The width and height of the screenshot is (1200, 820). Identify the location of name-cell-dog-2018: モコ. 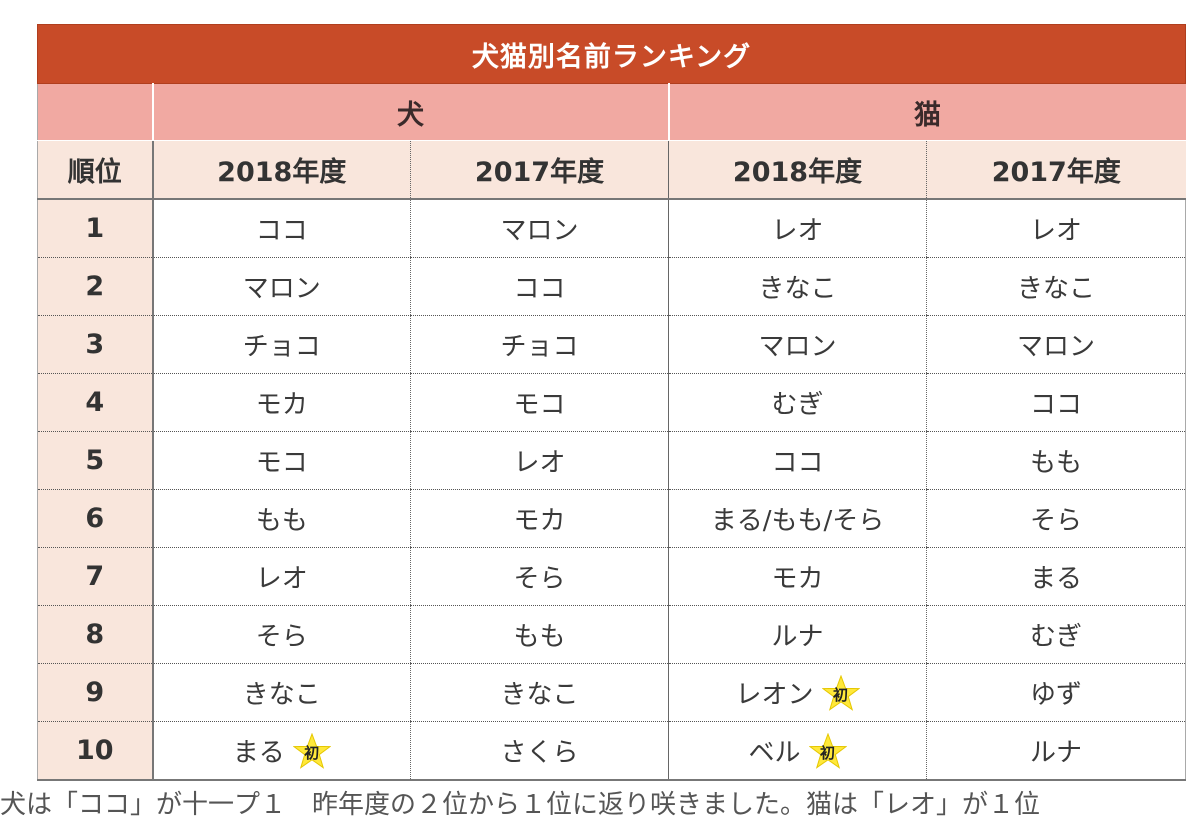
(281, 460).